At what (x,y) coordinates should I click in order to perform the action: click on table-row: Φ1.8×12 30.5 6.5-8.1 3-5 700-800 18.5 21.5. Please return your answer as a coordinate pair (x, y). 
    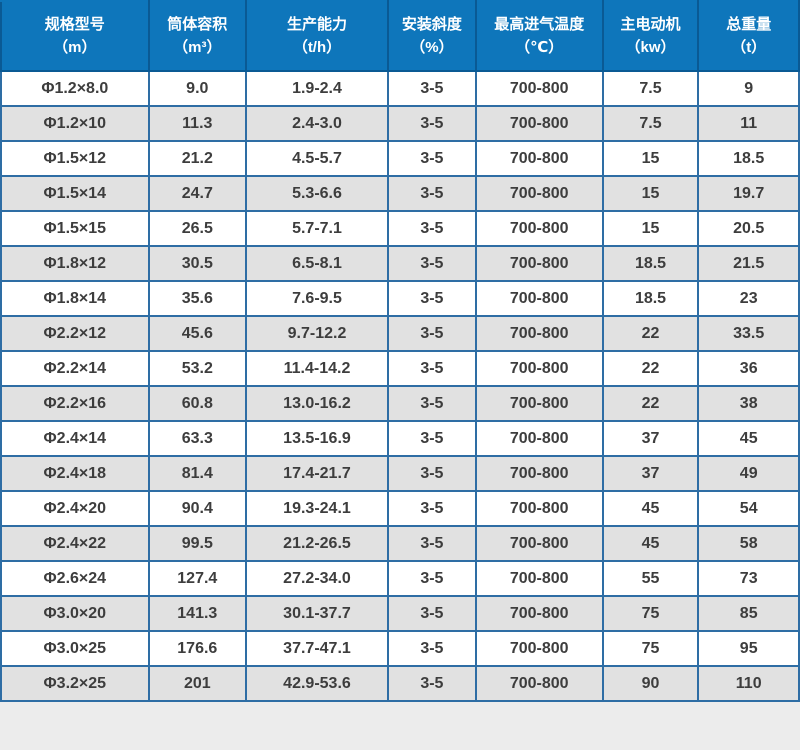
    Looking at the image, I should click on (400, 263).